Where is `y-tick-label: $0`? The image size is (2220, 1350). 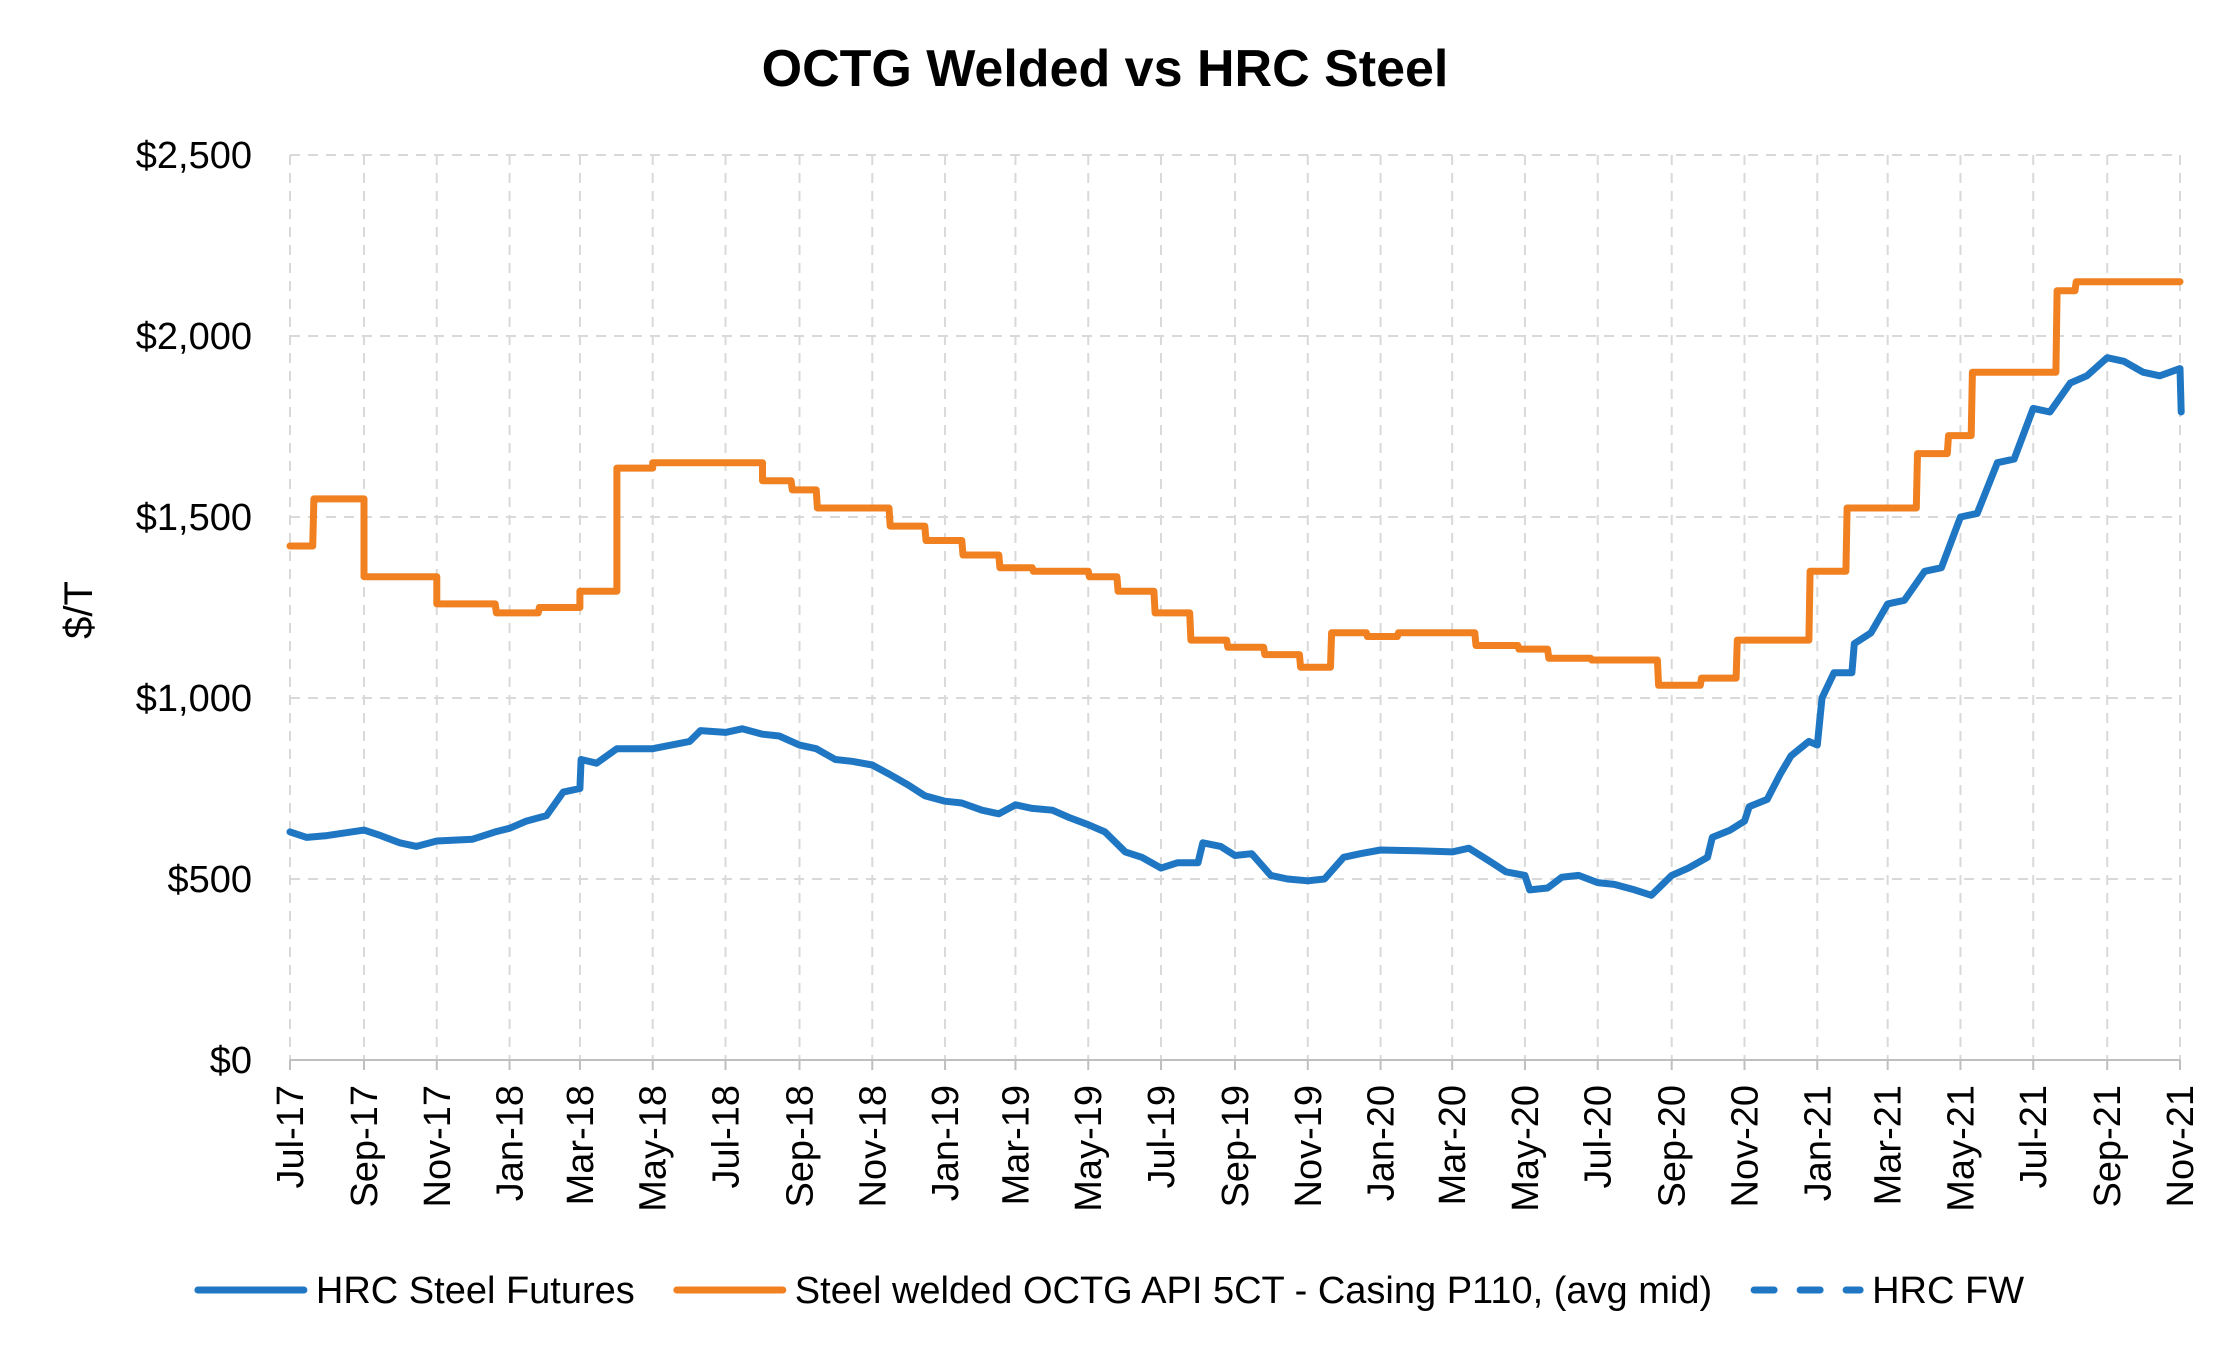 y-tick-label: $0 is located at coordinates (231, 1061).